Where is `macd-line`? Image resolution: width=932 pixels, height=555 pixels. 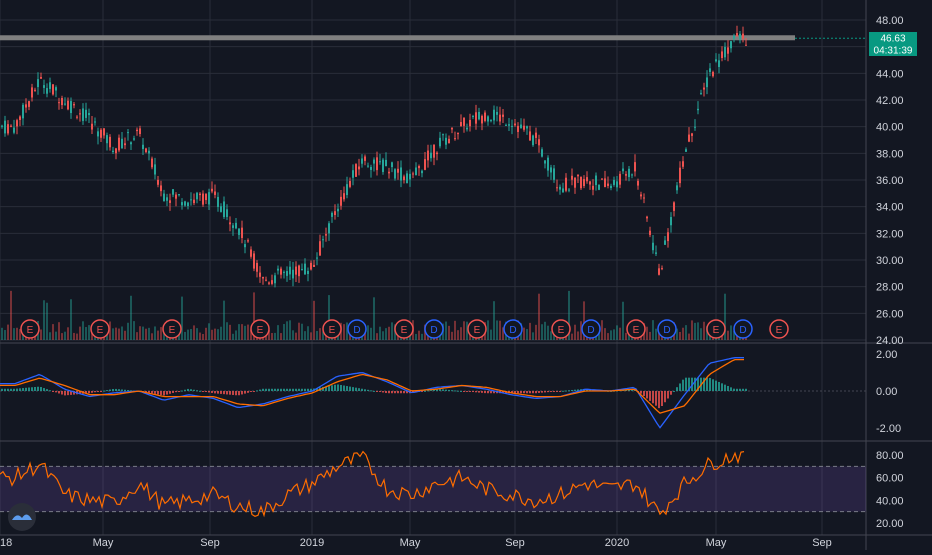 macd-line is located at coordinates (372, 393).